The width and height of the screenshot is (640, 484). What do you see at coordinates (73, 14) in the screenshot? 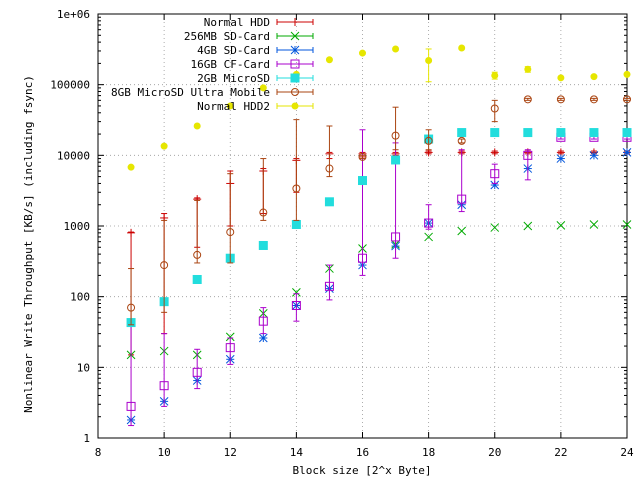
I see `y-tick-label: 1e+06` at bounding box center [73, 14].